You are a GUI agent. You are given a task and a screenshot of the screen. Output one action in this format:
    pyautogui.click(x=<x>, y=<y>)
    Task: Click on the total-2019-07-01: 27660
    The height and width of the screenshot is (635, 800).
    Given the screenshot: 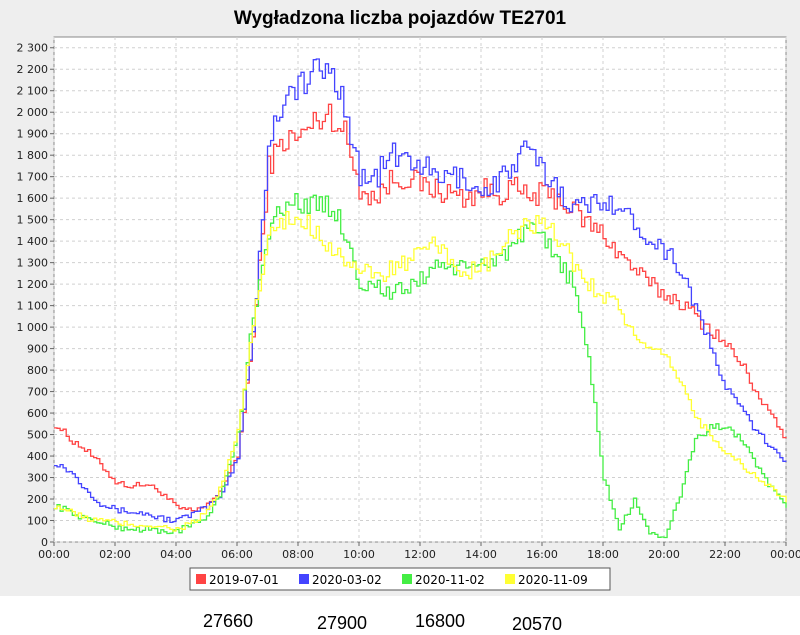 What is the action you would take?
    pyautogui.click(x=228, y=621)
    